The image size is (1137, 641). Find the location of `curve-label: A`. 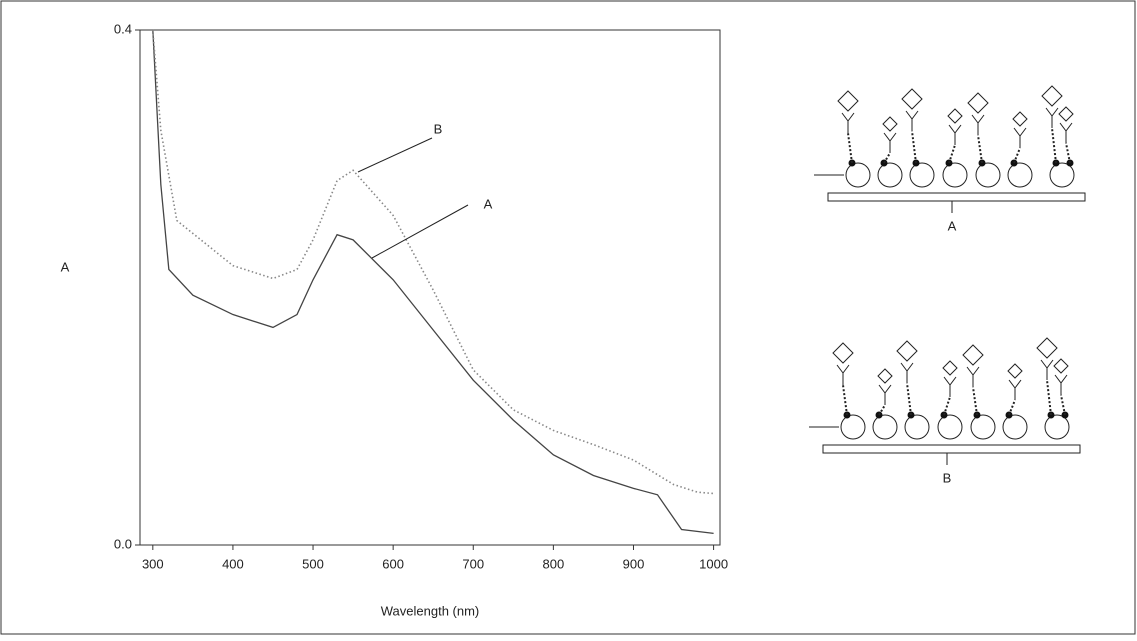

curve-label: A is located at coordinates (488, 203).